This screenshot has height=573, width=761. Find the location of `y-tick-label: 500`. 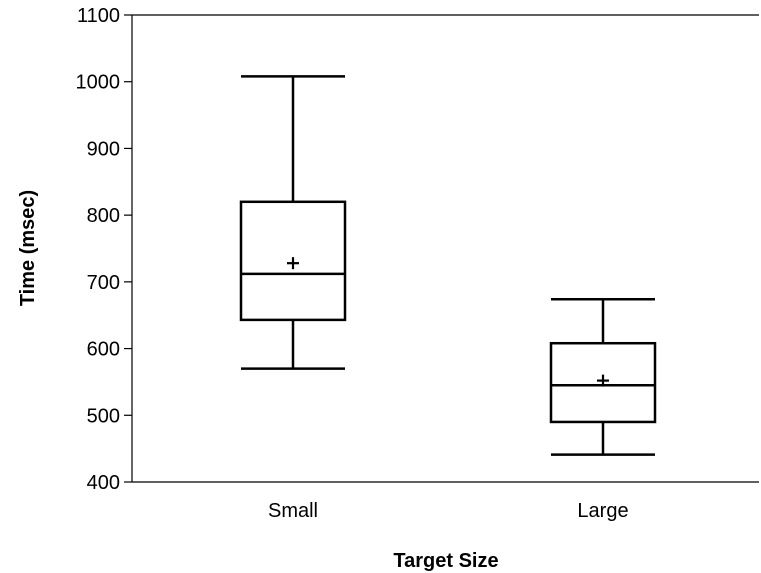

y-tick-label: 500 is located at coordinates (103, 416).